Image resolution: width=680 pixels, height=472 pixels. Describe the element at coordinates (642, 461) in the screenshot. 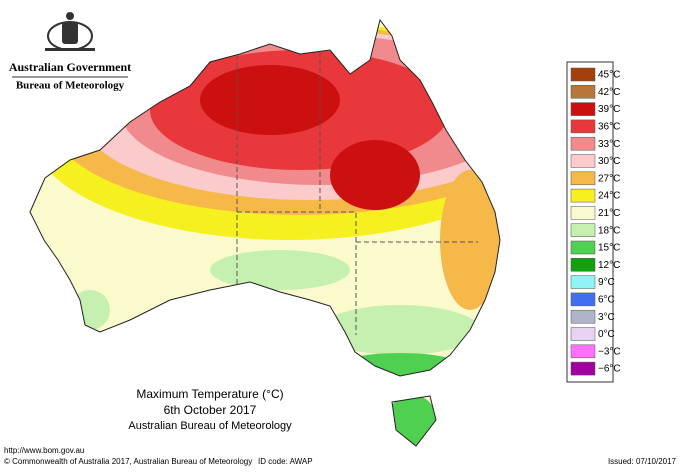

I see `footer-issued: Issued: 07/10/2017` at that location.